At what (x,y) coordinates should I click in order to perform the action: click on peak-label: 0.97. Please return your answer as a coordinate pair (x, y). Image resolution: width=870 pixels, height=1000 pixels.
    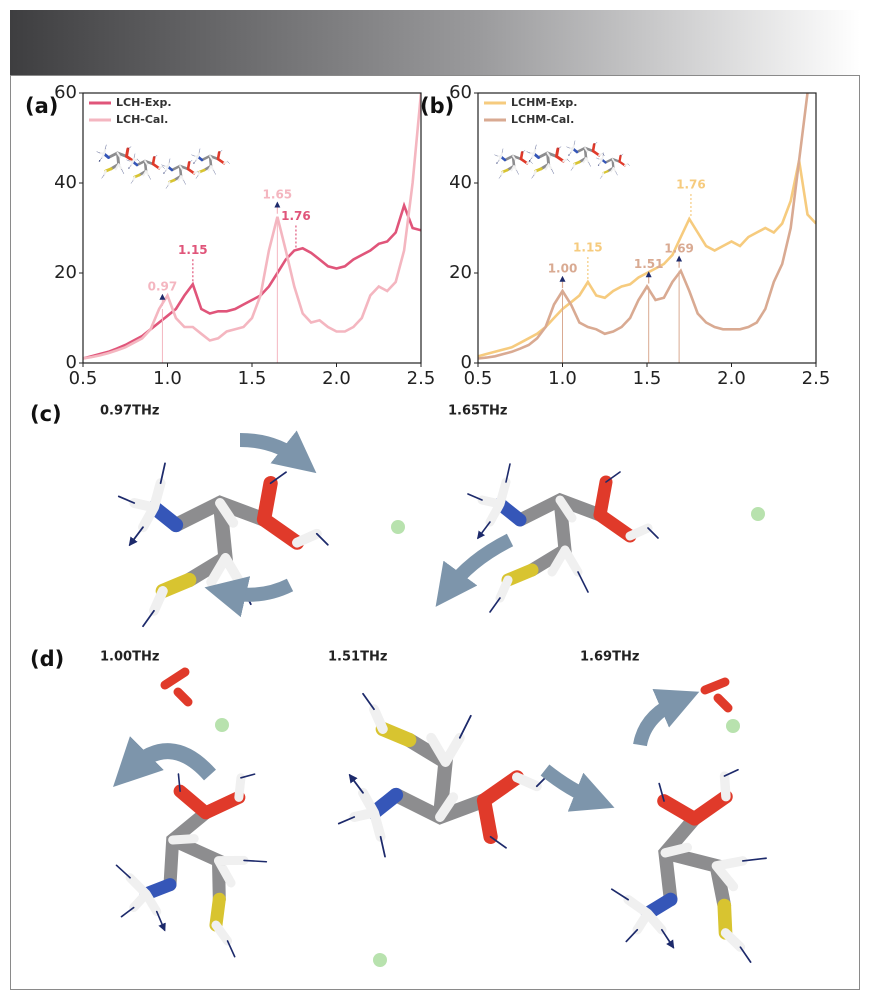
    Looking at the image, I should click on (163, 287).